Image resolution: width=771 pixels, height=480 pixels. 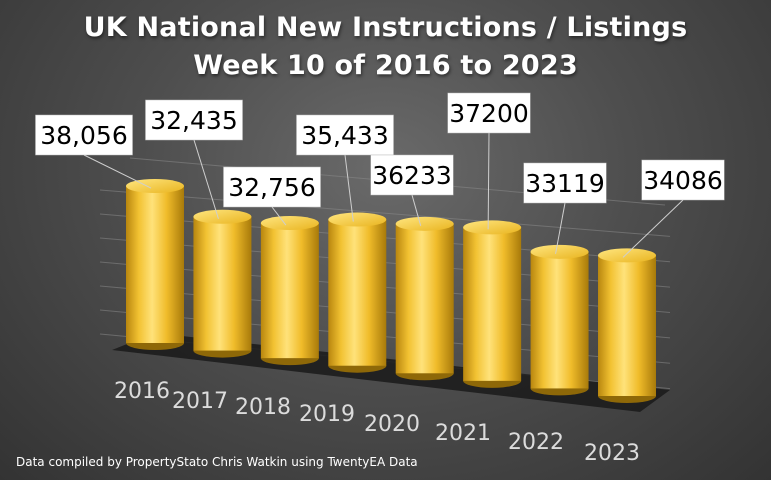 I want to click on data-label-2020: 36233, so click(x=412, y=175).